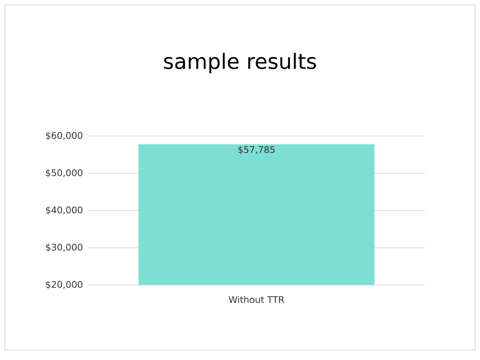 The height and width of the screenshot is (360, 480). I want to click on y-tick-label: $50,000, so click(64, 173).